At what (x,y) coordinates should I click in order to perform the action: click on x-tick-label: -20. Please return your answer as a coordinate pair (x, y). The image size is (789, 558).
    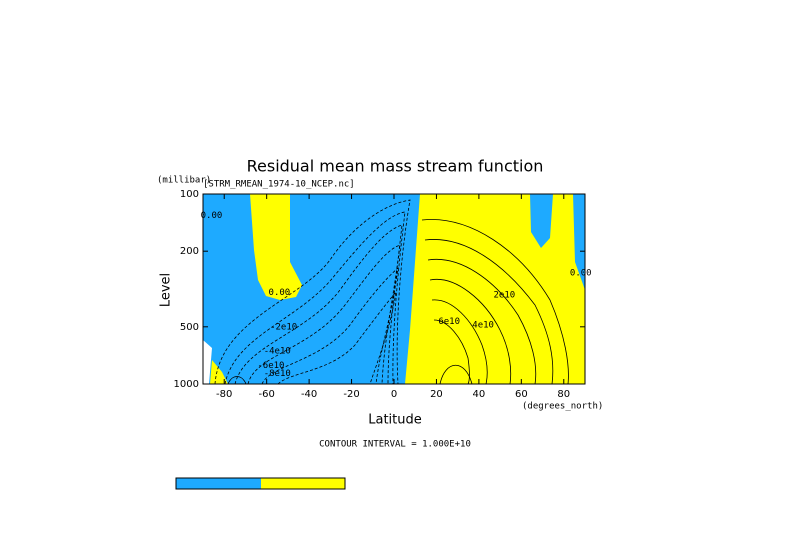
    Looking at the image, I should click on (351, 394).